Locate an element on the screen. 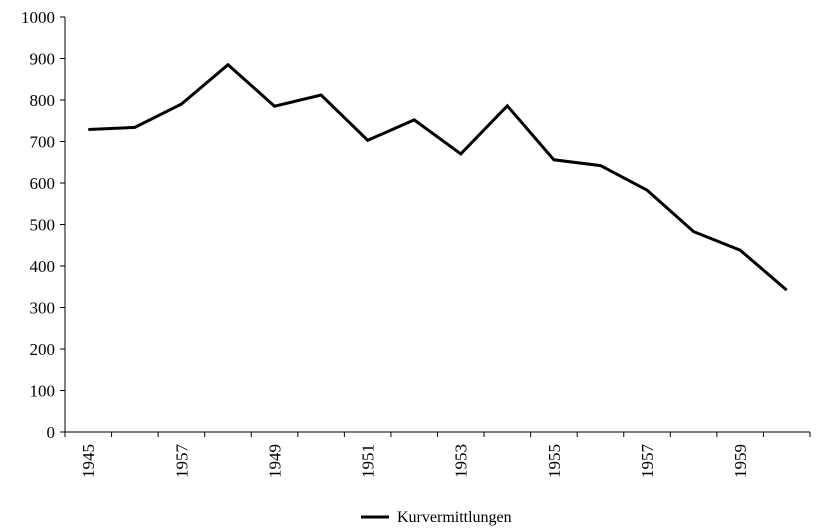 The width and height of the screenshot is (817, 530). y-tick-label: 500 is located at coordinates (43, 225).